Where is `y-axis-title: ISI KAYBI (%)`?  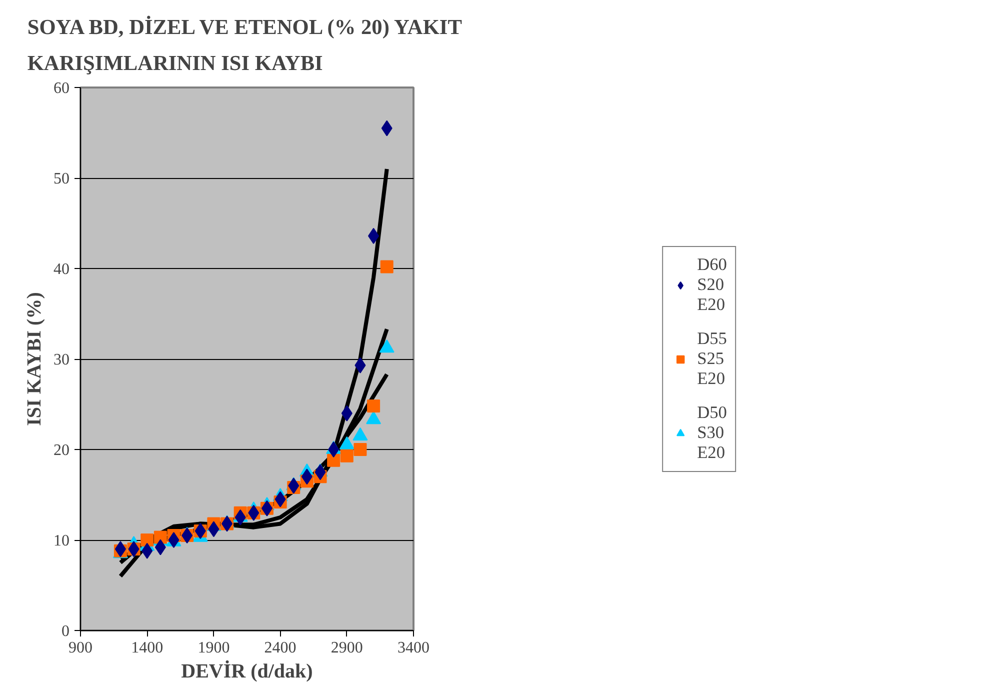 y-axis-title: ISI KAYBI (%) is located at coordinates (35, 359).